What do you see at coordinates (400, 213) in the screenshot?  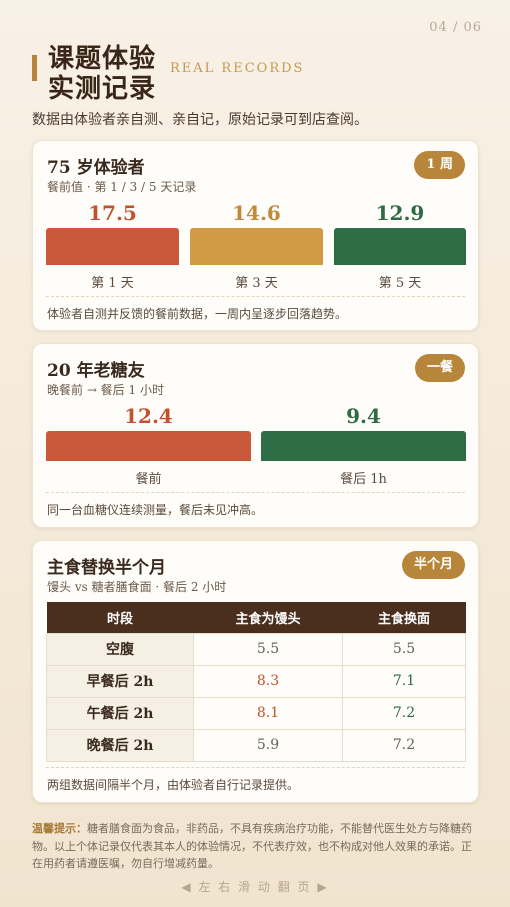 I see `value: 12.9` at bounding box center [400, 213].